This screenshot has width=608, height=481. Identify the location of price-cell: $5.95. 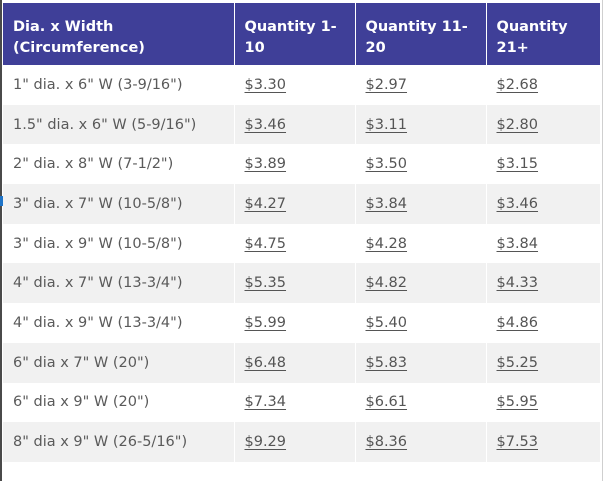
(543, 402).